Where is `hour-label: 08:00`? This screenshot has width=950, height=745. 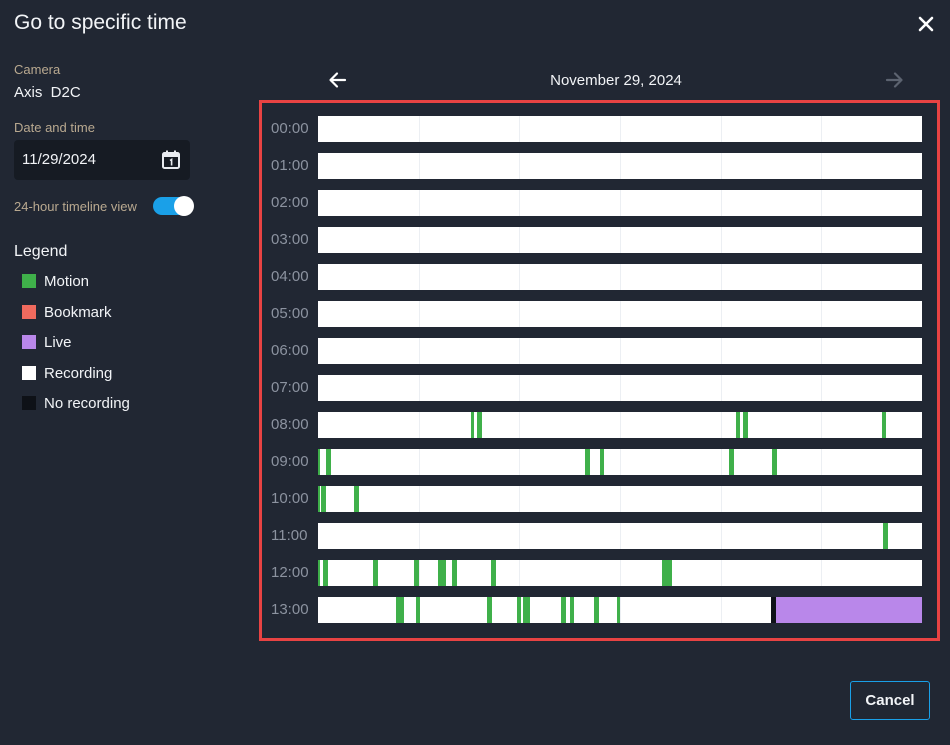
hour-label: 08:00 is located at coordinates (290, 424).